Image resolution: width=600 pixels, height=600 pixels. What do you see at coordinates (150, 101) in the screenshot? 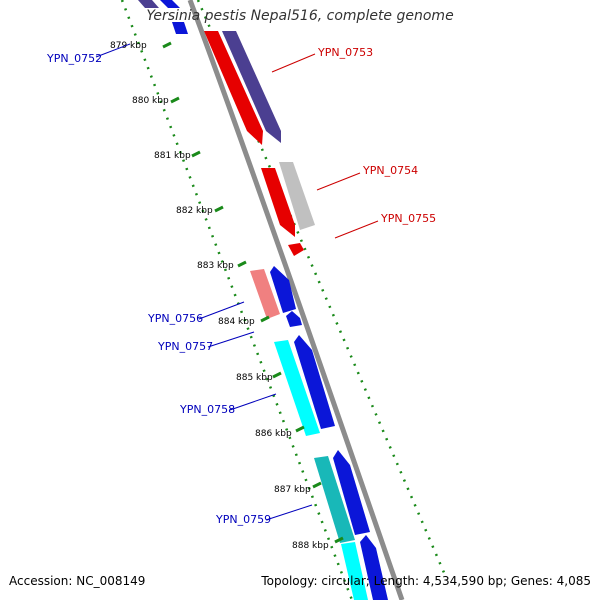
I see `tick-label: 880 kbp` at bounding box center [150, 101].